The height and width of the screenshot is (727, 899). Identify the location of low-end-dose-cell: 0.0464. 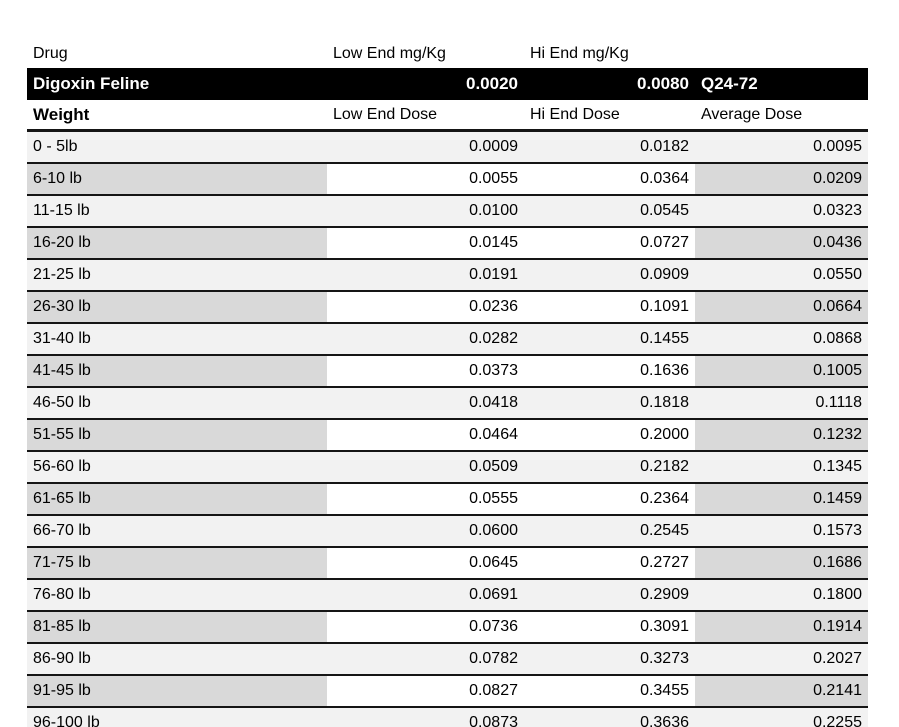
(425, 435).